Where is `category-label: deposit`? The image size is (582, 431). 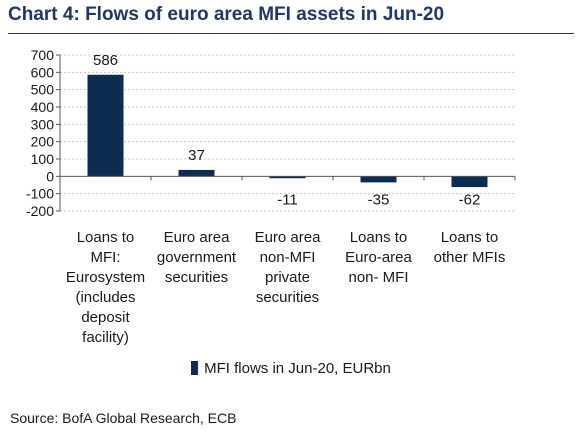
category-label: deposit is located at coordinates (105, 317).